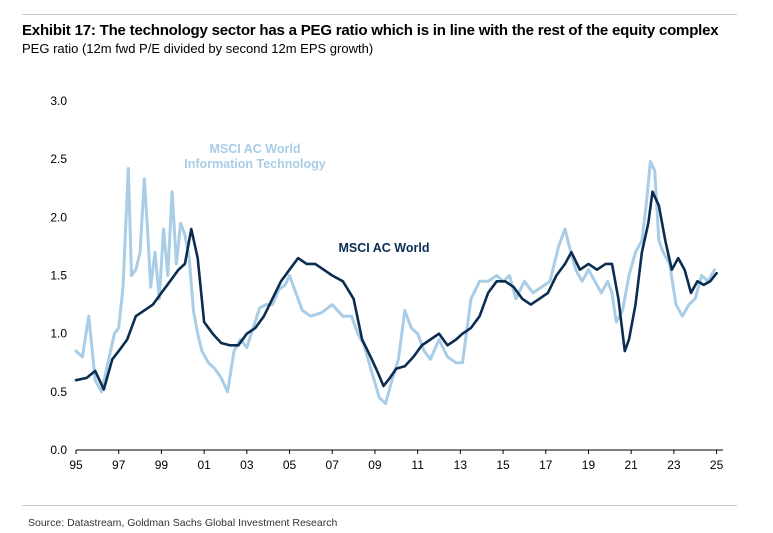 The height and width of the screenshot is (533, 773). What do you see at coordinates (503, 465) in the screenshot?
I see `x-tick-label: 15` at bounding box center [503, 465].